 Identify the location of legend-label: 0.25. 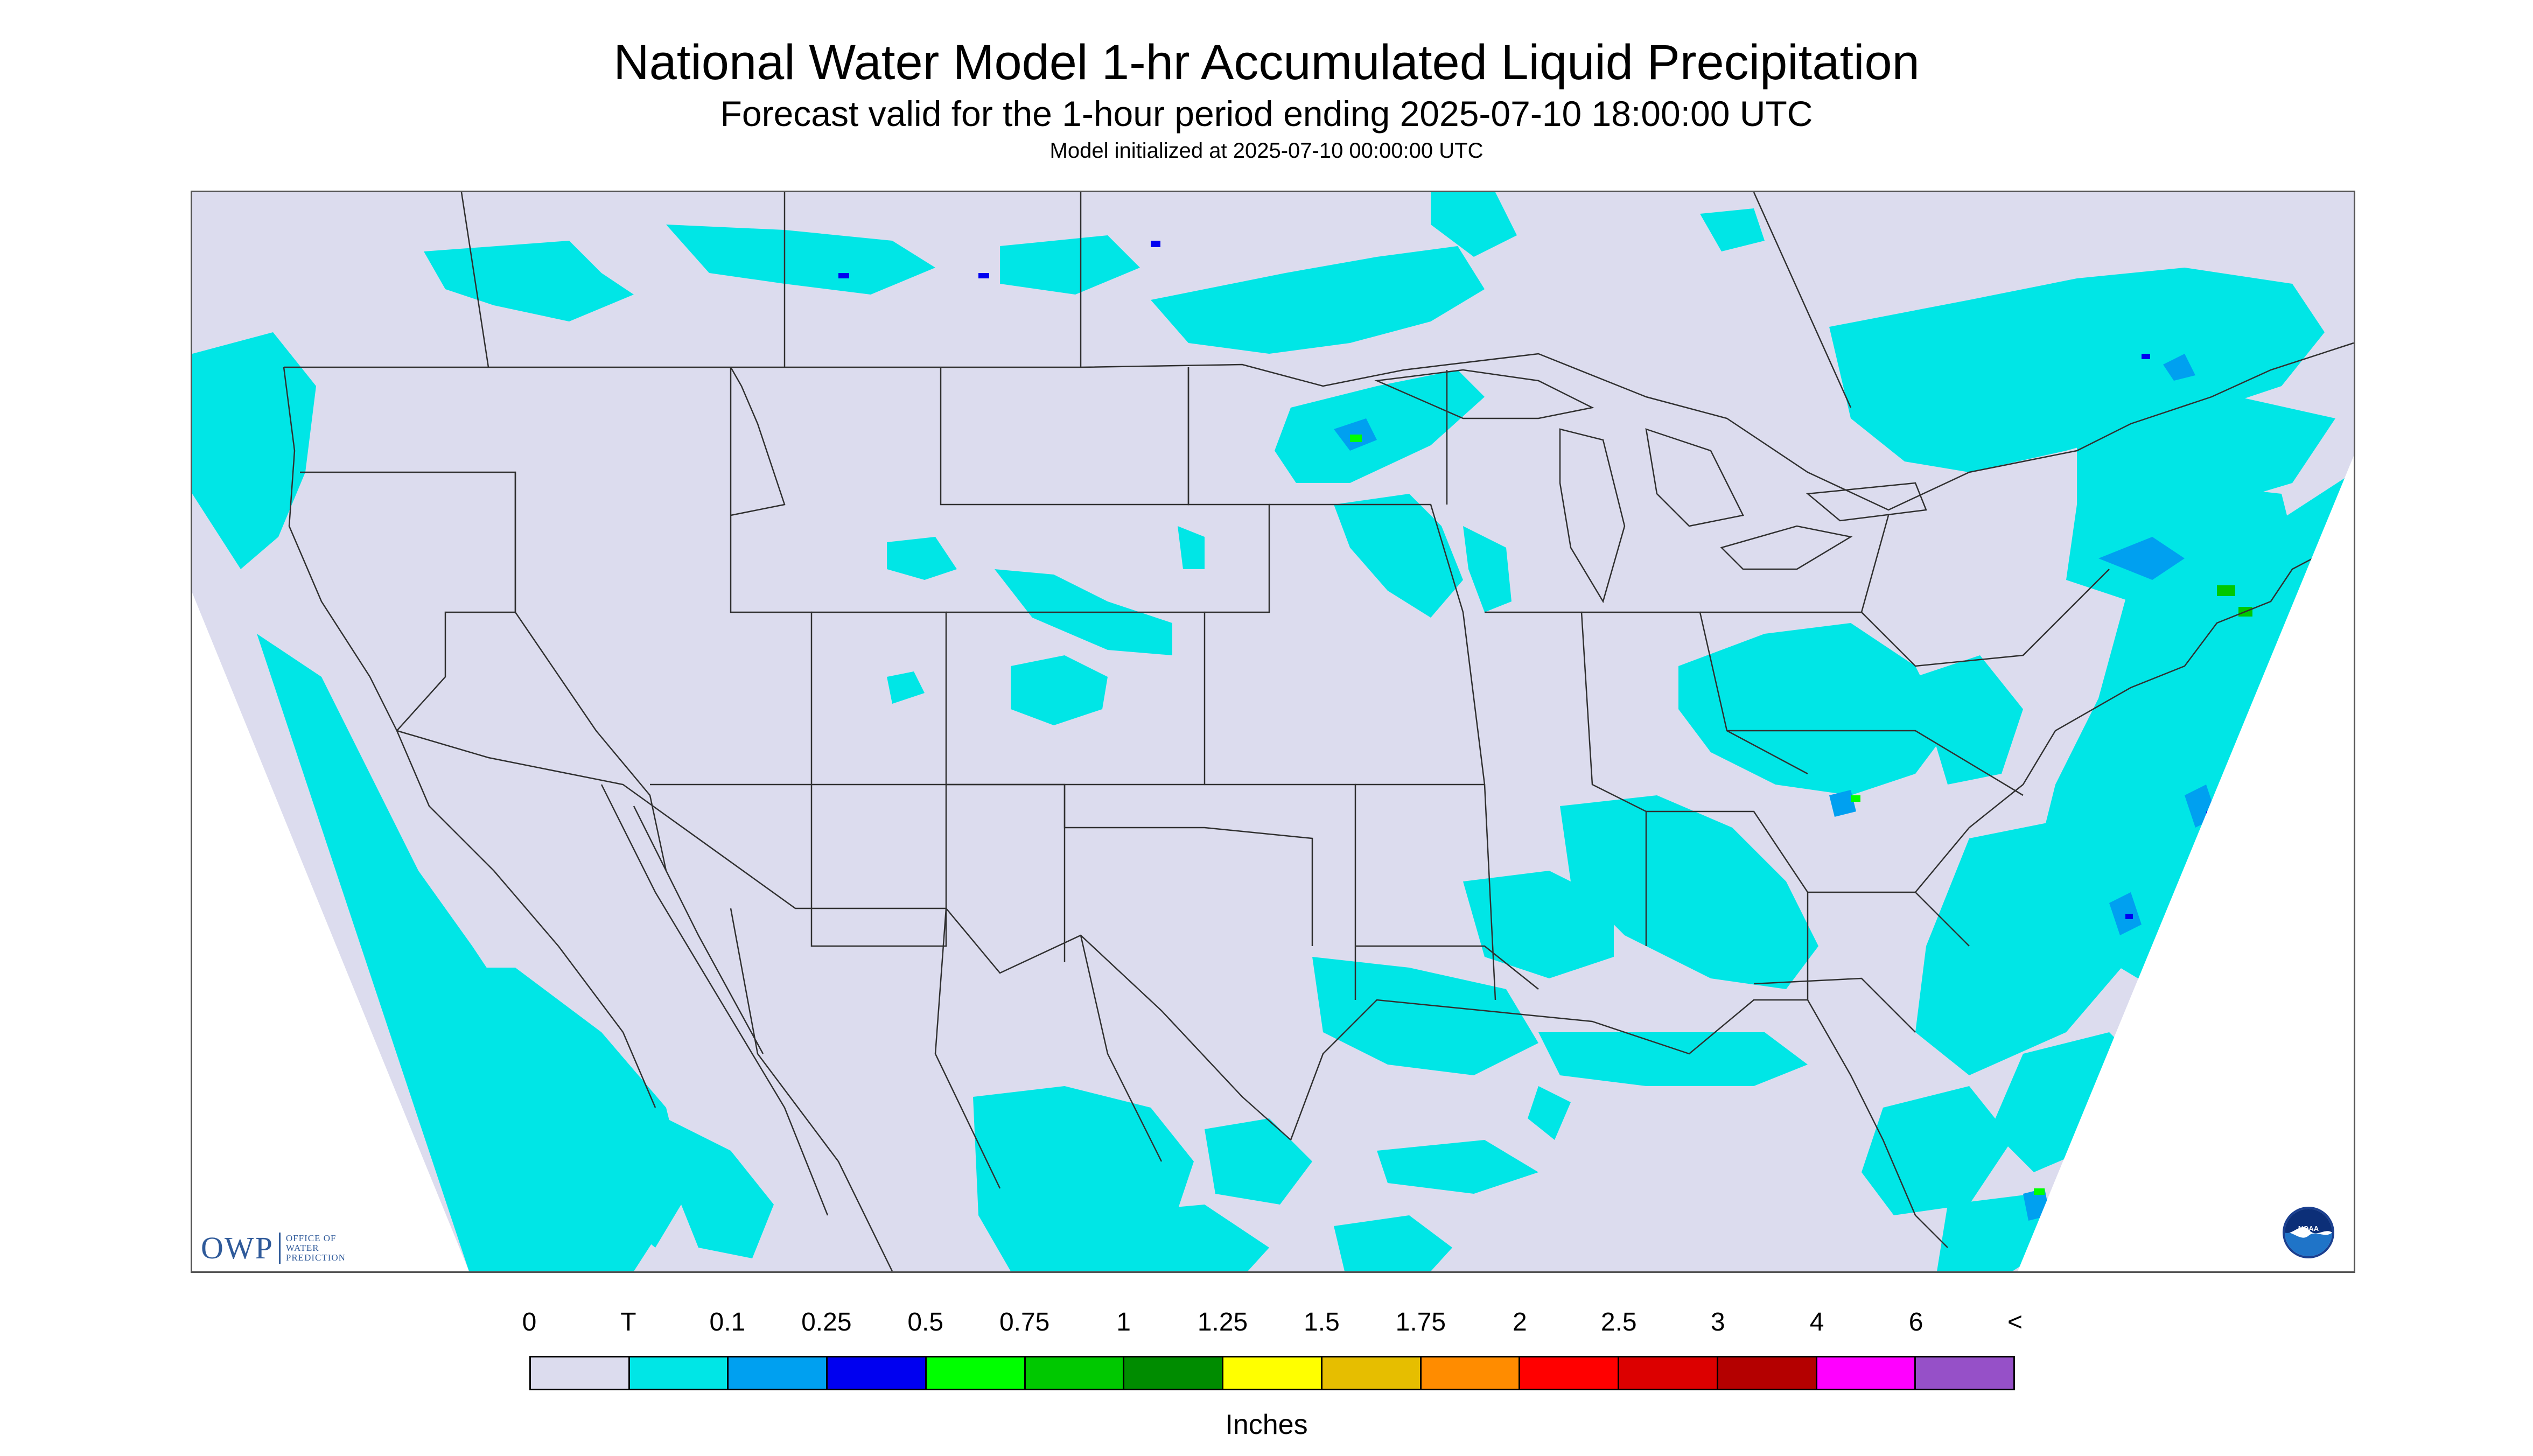
(826, 1322).